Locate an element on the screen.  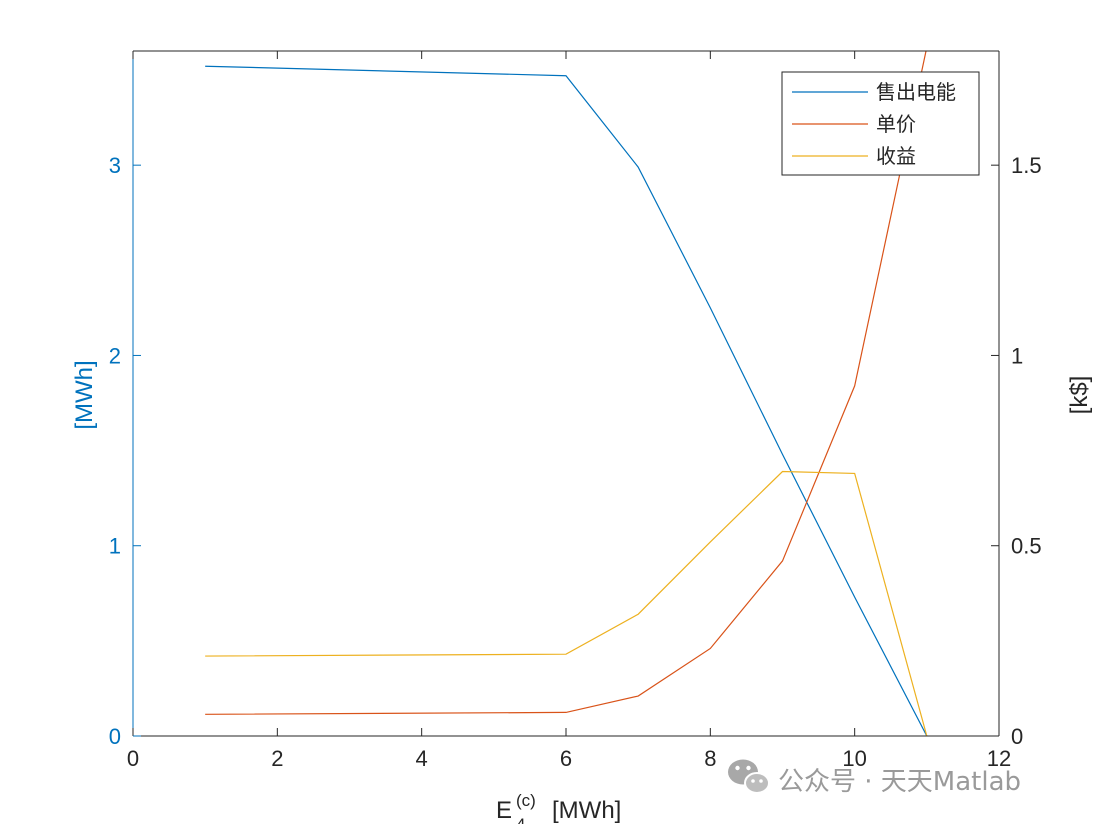
y-left-tick-label-1: 1 is located at coordinates (115, 546).